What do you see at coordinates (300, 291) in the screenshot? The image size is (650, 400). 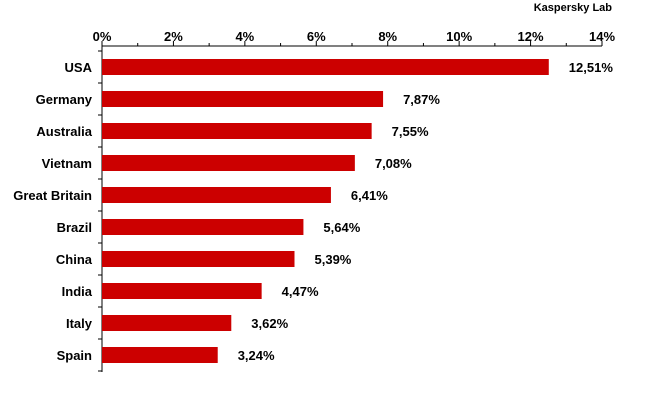 I see `value-label: 4,47%` at bounding box center [300, 291].